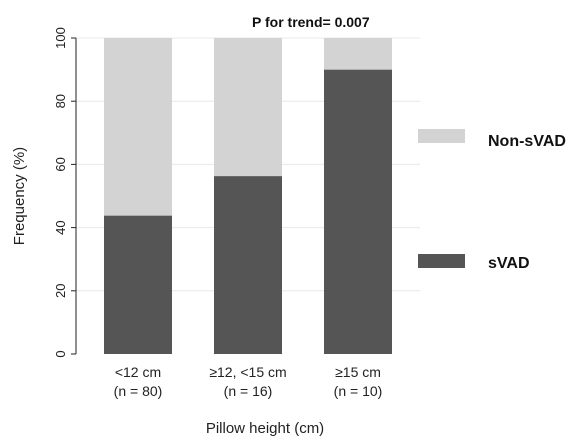  I want to click on legend-label-non-svad: Non-sVAD, so click(527, 141).